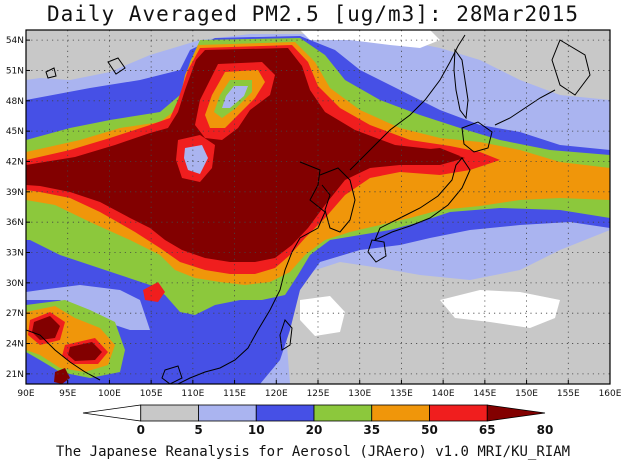 The width and height of the screenshot is (626, 466). Describe the element at coordinates (568, 394) in the screenshot. I see `lon-tick-label: 155E` at that location.